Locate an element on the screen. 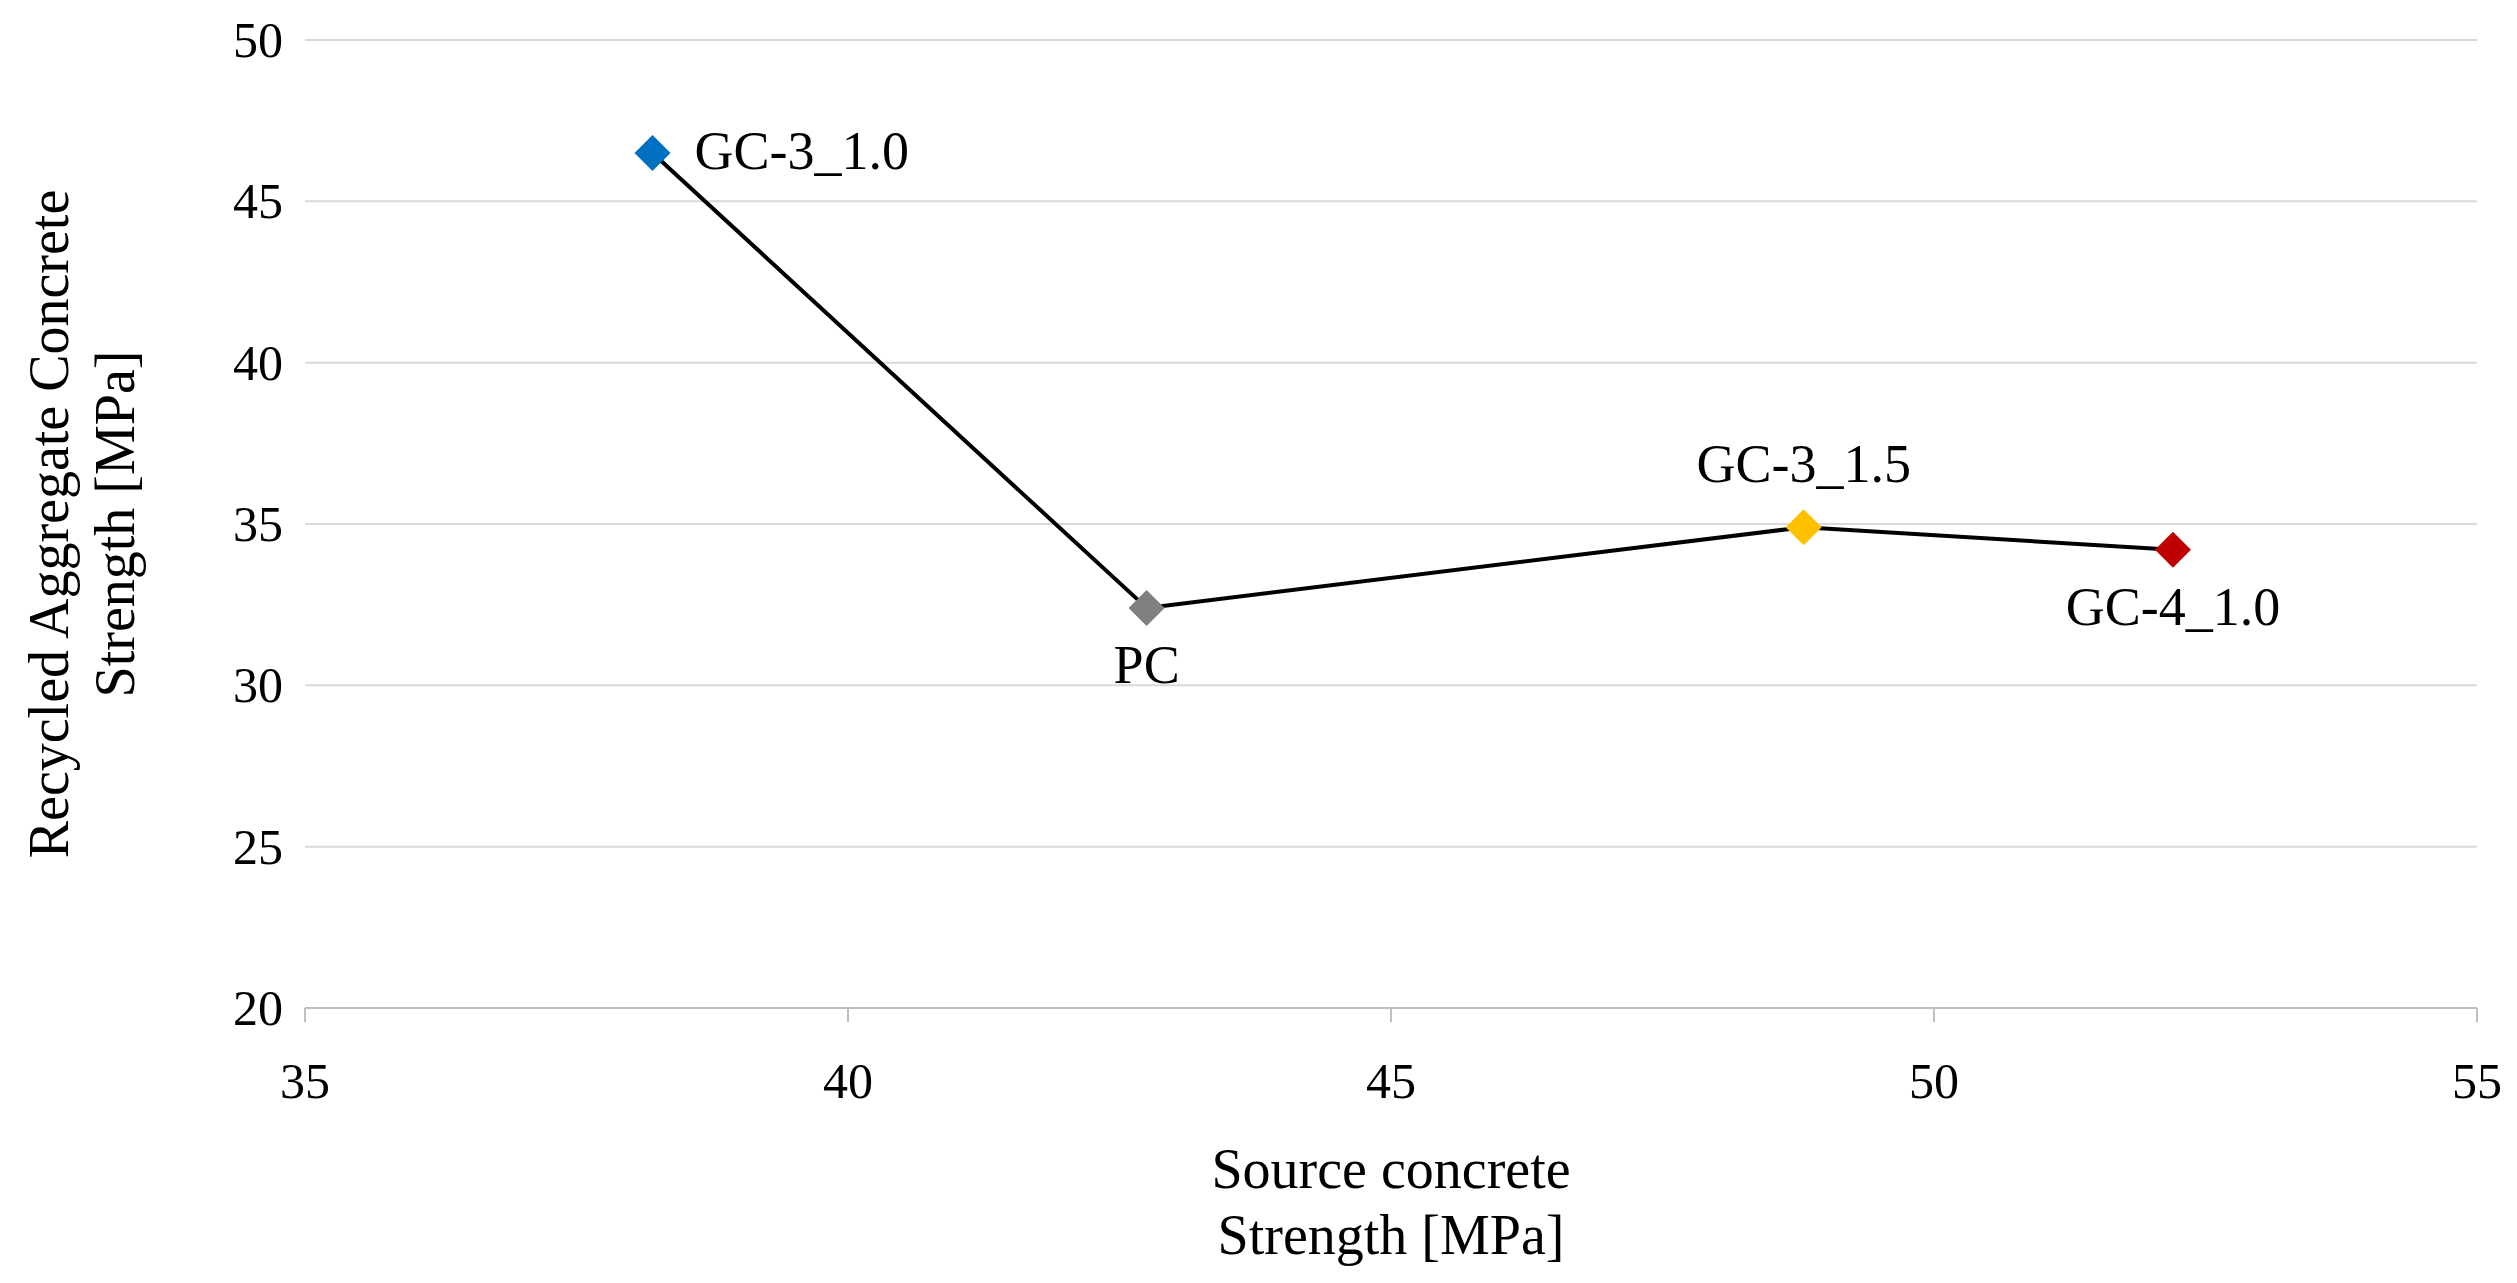  y-tick-label: 25 is located at coordinates (258, 846).